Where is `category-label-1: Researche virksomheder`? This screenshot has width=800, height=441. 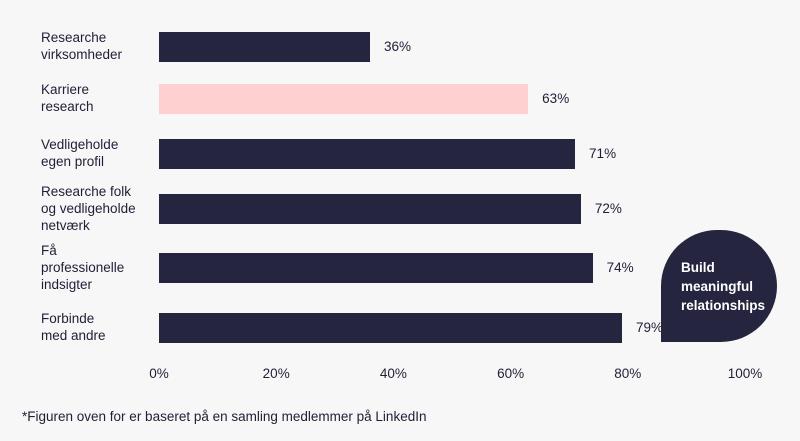
category-label-1: Researche virksomheder is located at coordinates (82, 46).